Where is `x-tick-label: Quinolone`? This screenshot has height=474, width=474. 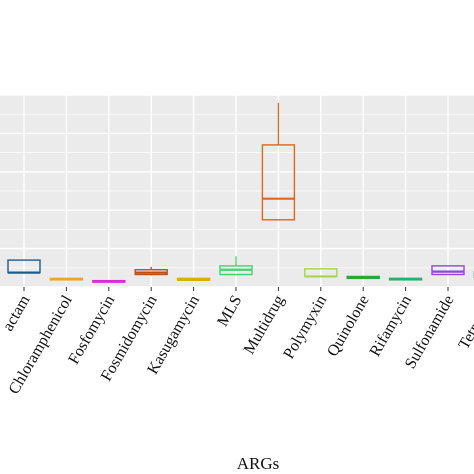
x-tick-label: Quinolone is located at coordinates (348, 326).